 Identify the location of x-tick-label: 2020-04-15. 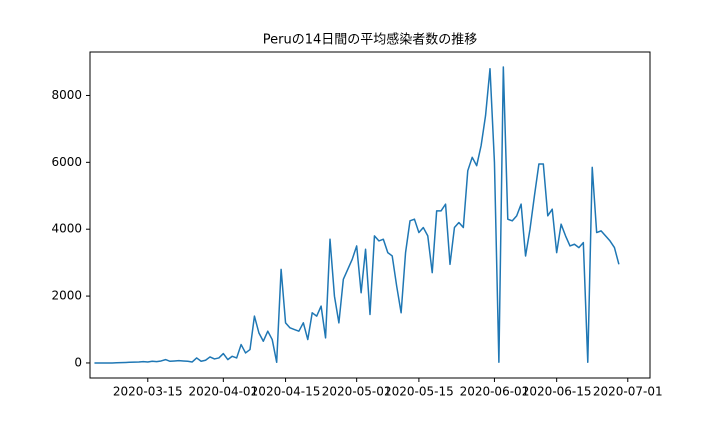
(286, 392).